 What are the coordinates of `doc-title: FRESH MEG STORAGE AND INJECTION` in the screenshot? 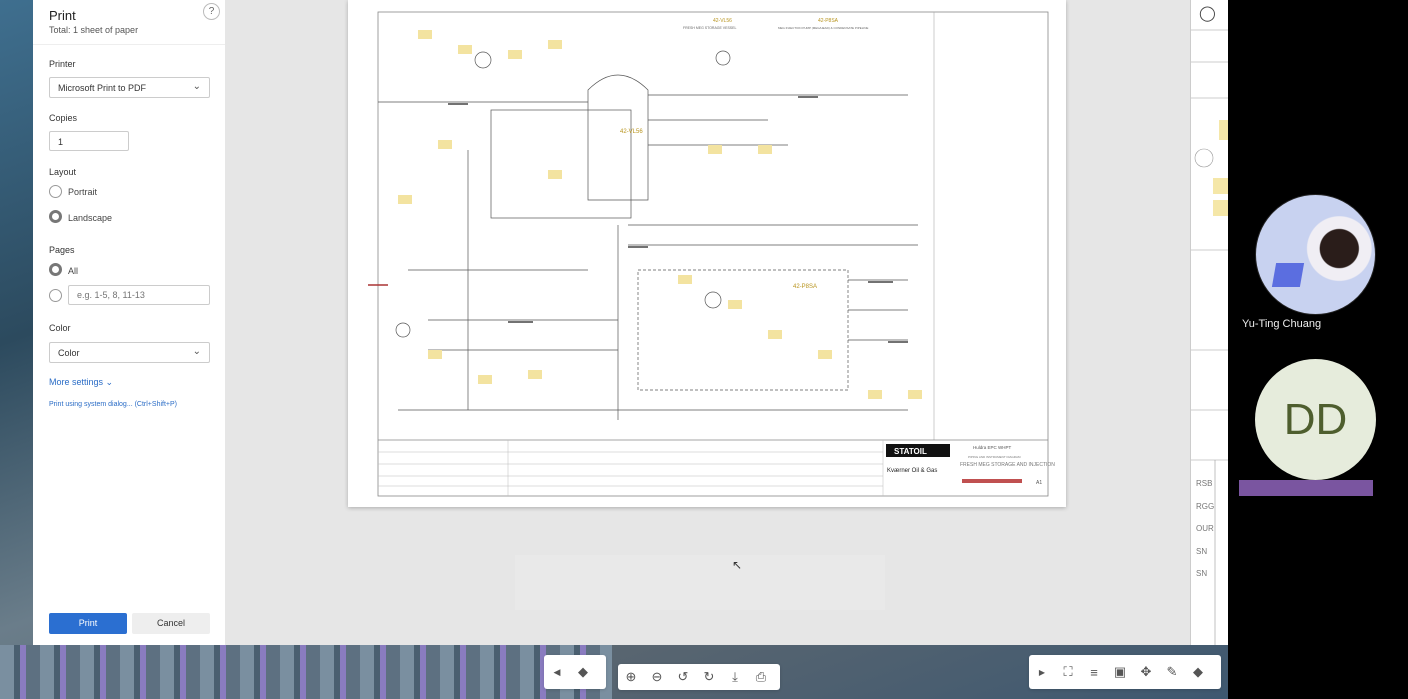 It's located at (1007, 465).